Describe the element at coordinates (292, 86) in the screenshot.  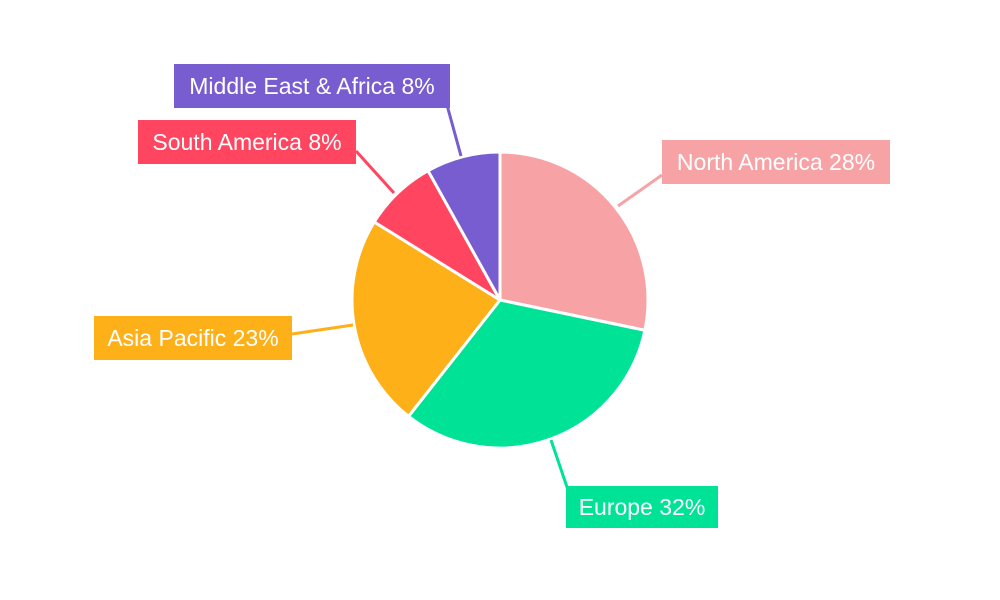
I see `slice-label-name: Middle East & Africa` at that location.